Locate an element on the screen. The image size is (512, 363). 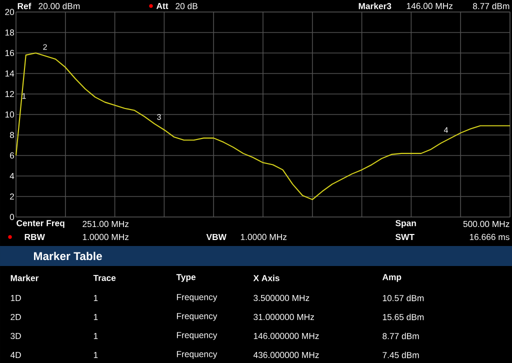
y-tick-label: 4 is located at coordinates (12, 176).